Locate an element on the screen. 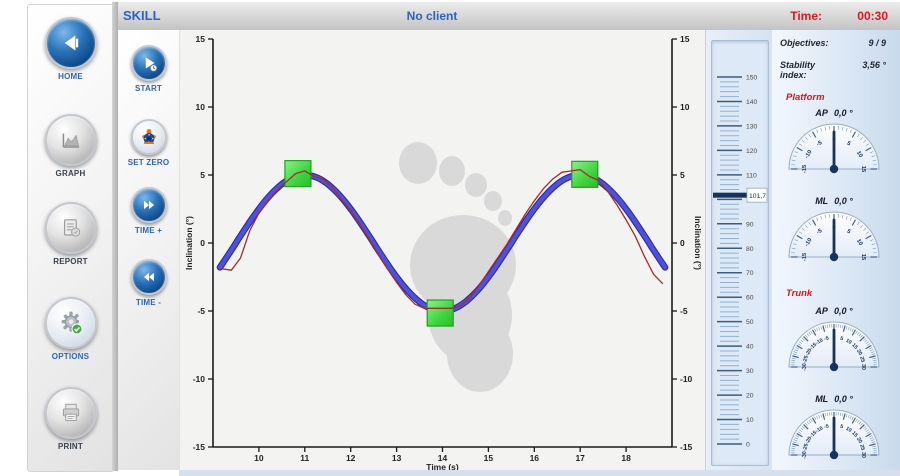 The height and width of the screenshot is (476, 900). svg-text: 14 is located at coordinates (443, 458).